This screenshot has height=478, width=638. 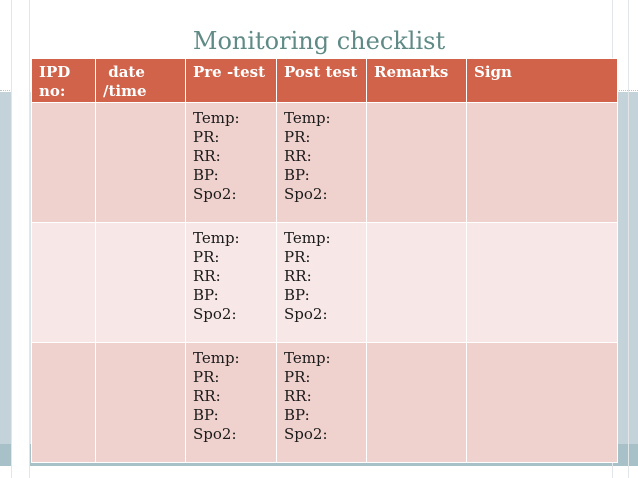 What do you see at coordinates (416, 80) in the screenshot?
I see `header-remarks: Remarks` at bounding box center [416, 80].